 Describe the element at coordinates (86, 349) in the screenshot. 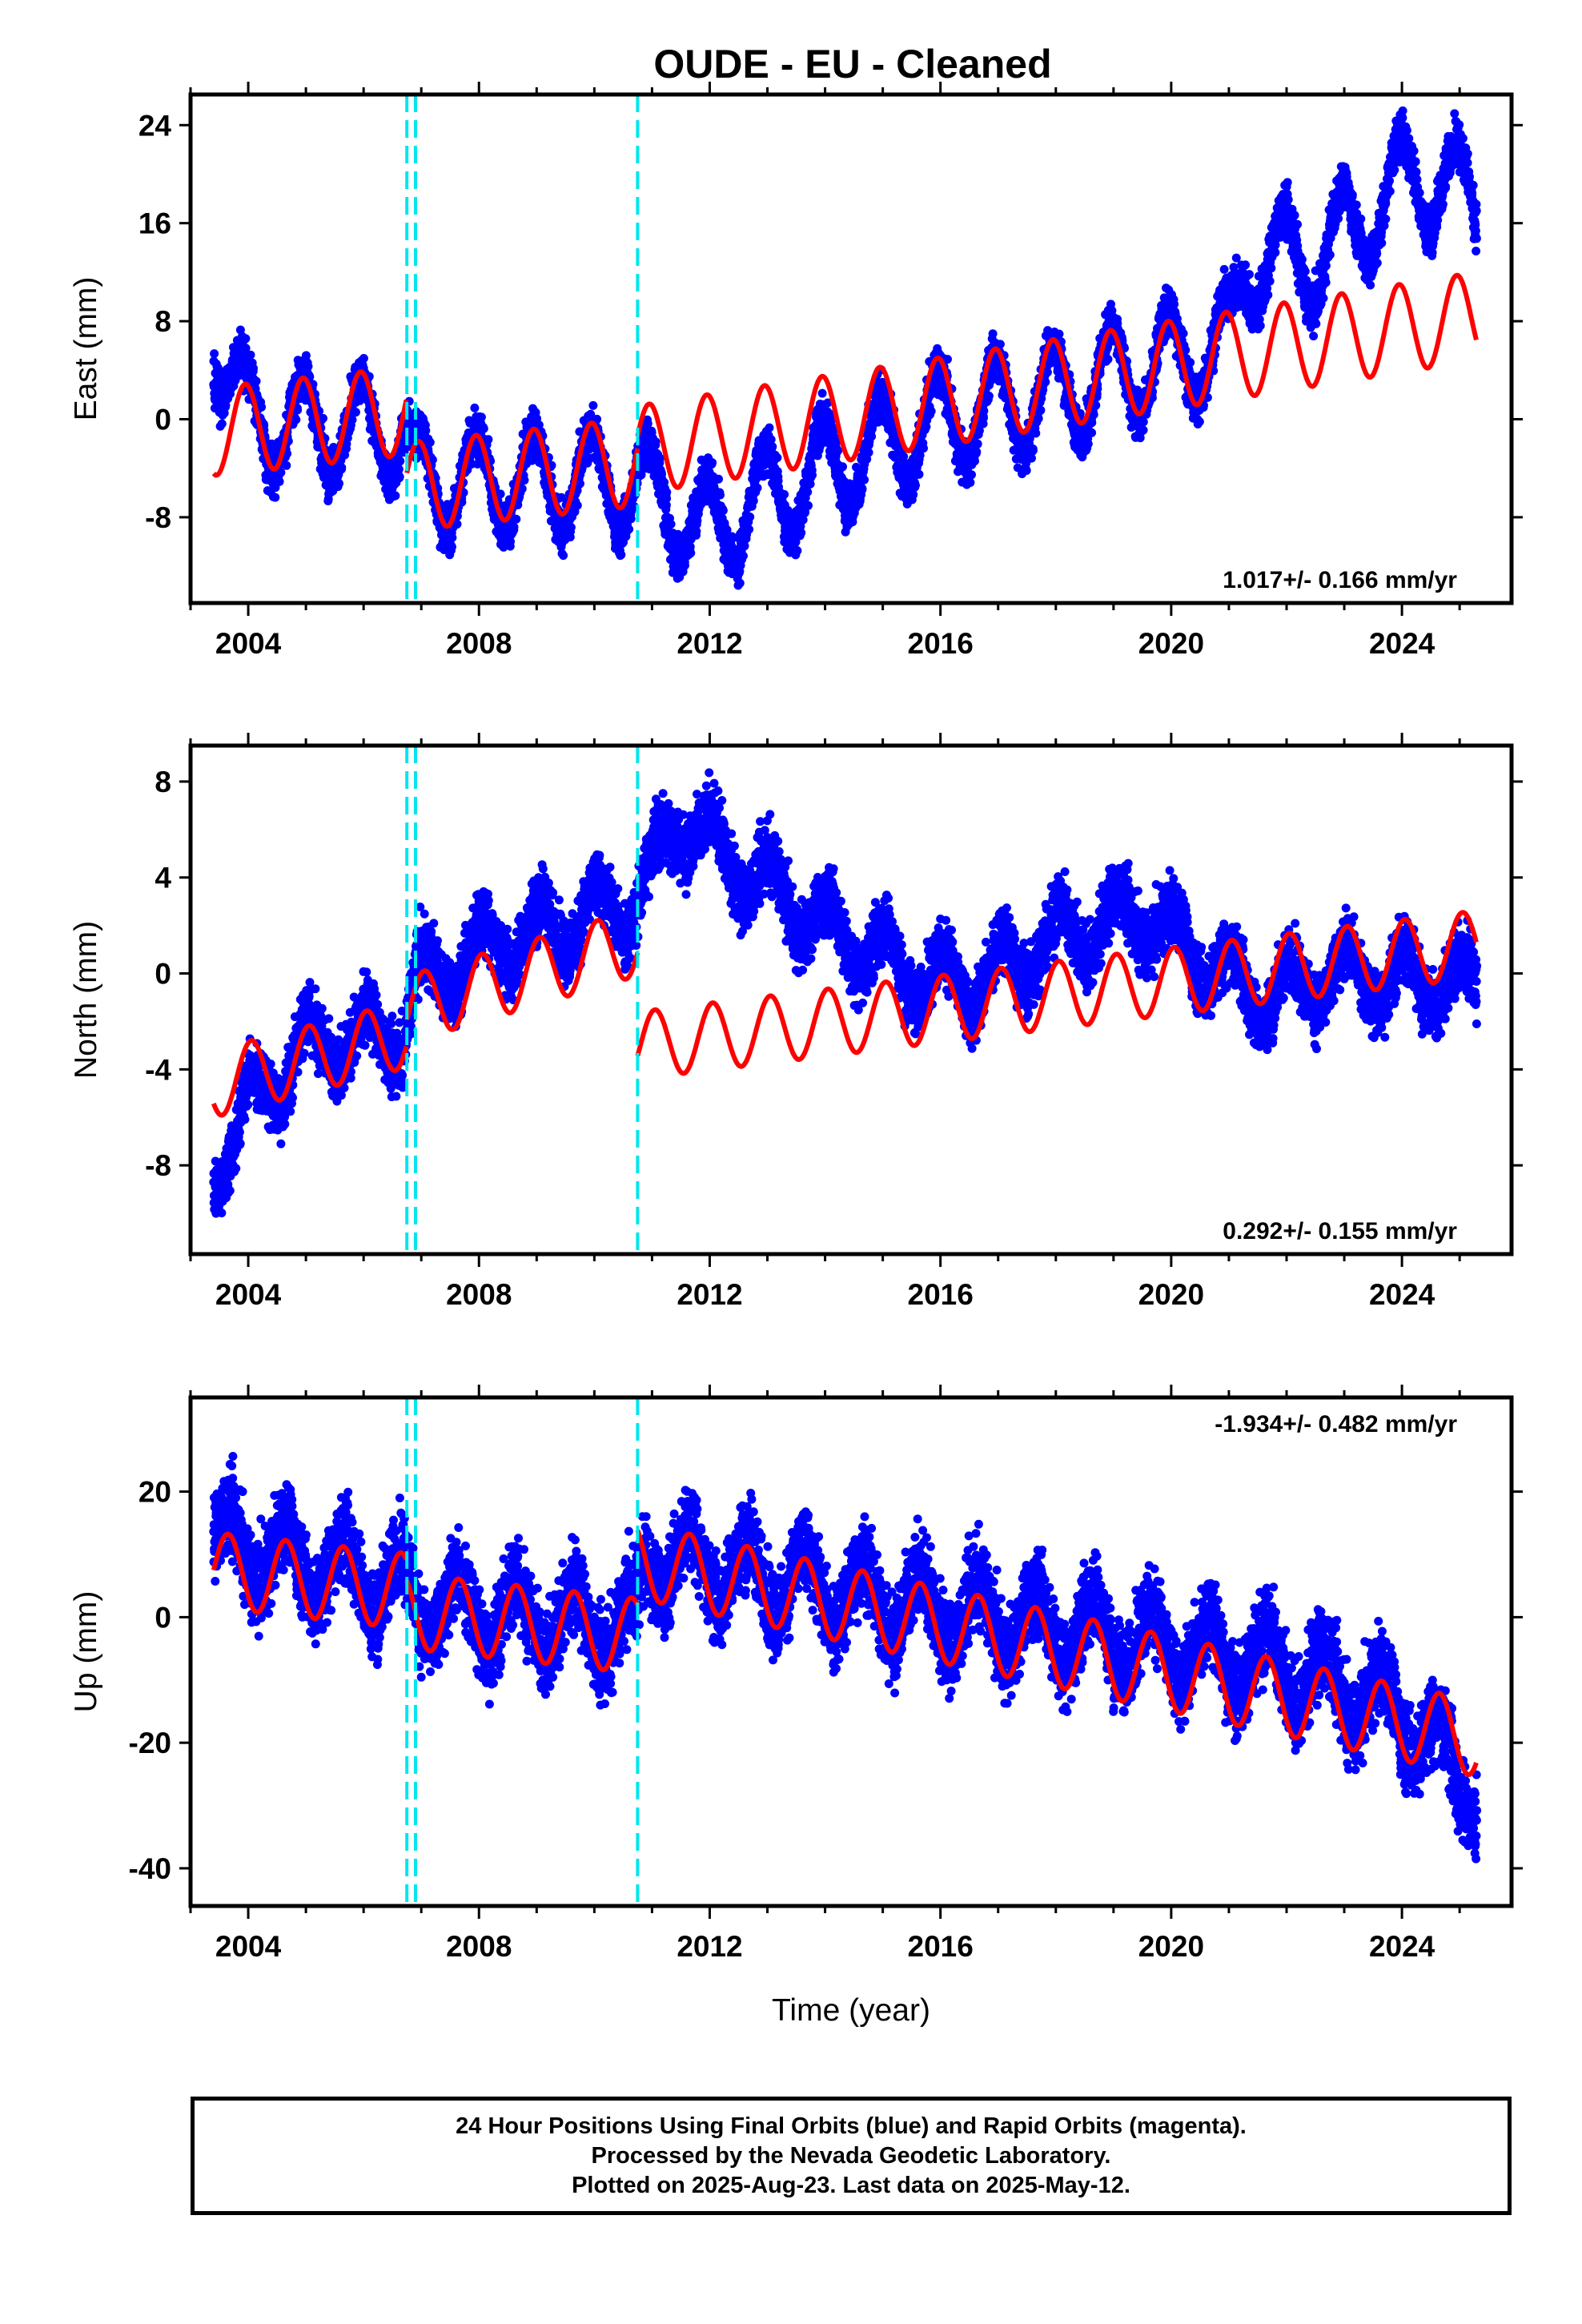

I see `y-axis-label: East (mm)` at that location.